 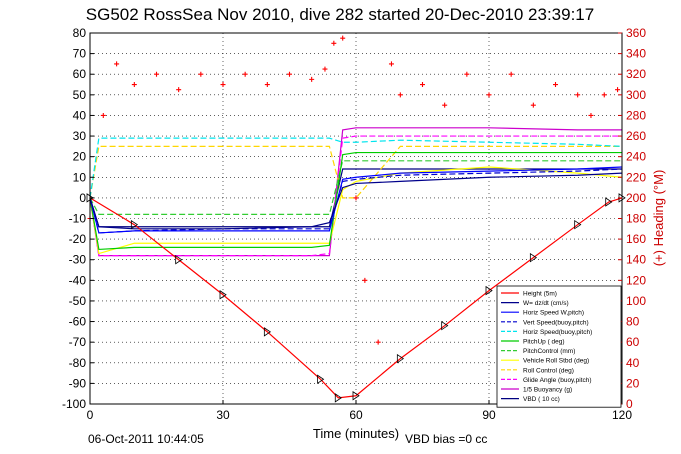 What do you see at coordinates (636, 33) in the screenshot?
I see `y-right-tick-label: 360` at bounding box center [636, 33].